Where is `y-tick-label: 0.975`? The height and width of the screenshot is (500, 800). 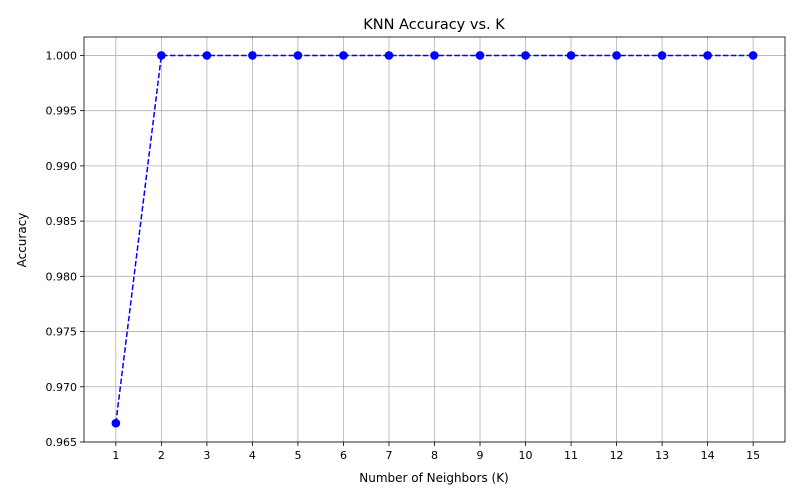 y-tick-label: 0.975 is located at coordinates (62, 332).